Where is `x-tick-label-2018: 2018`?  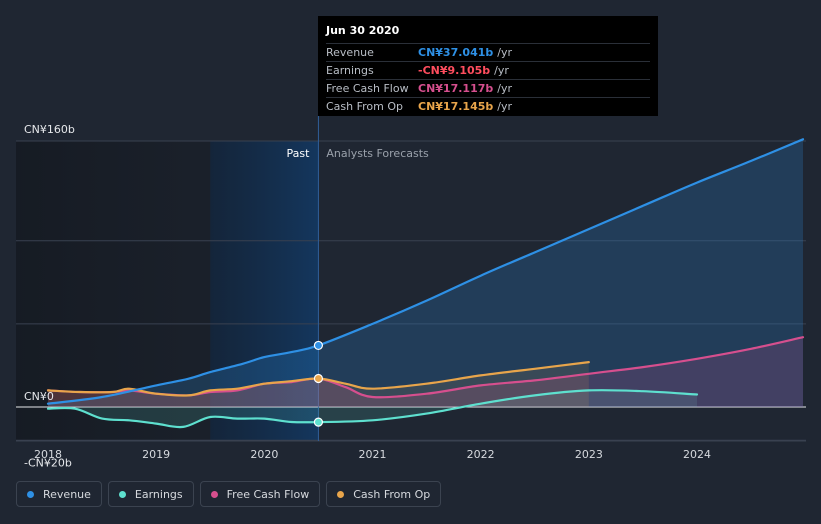 x-tick-label-2018: 2018 is located at coordinates (48, 454).